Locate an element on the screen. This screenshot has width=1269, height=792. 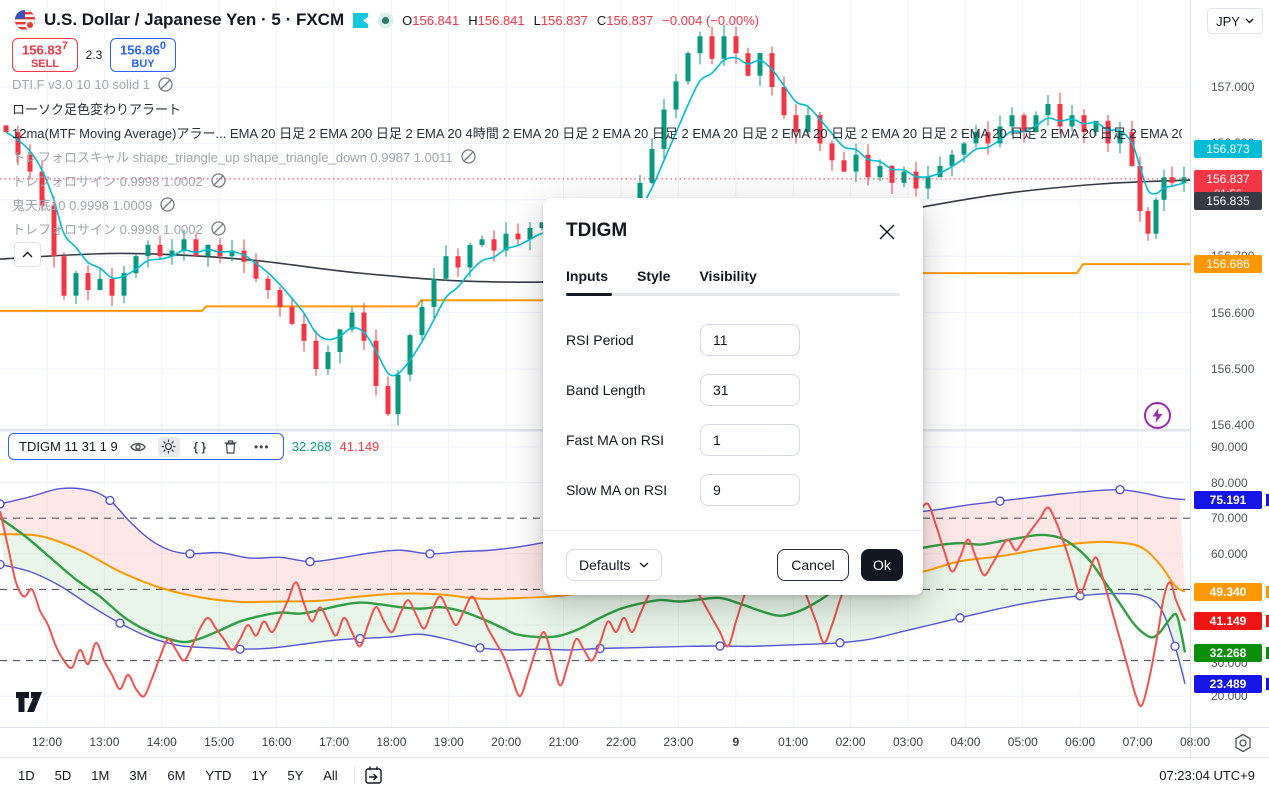
time-tick-label: 02:00 is located at coordinates (850, 742).